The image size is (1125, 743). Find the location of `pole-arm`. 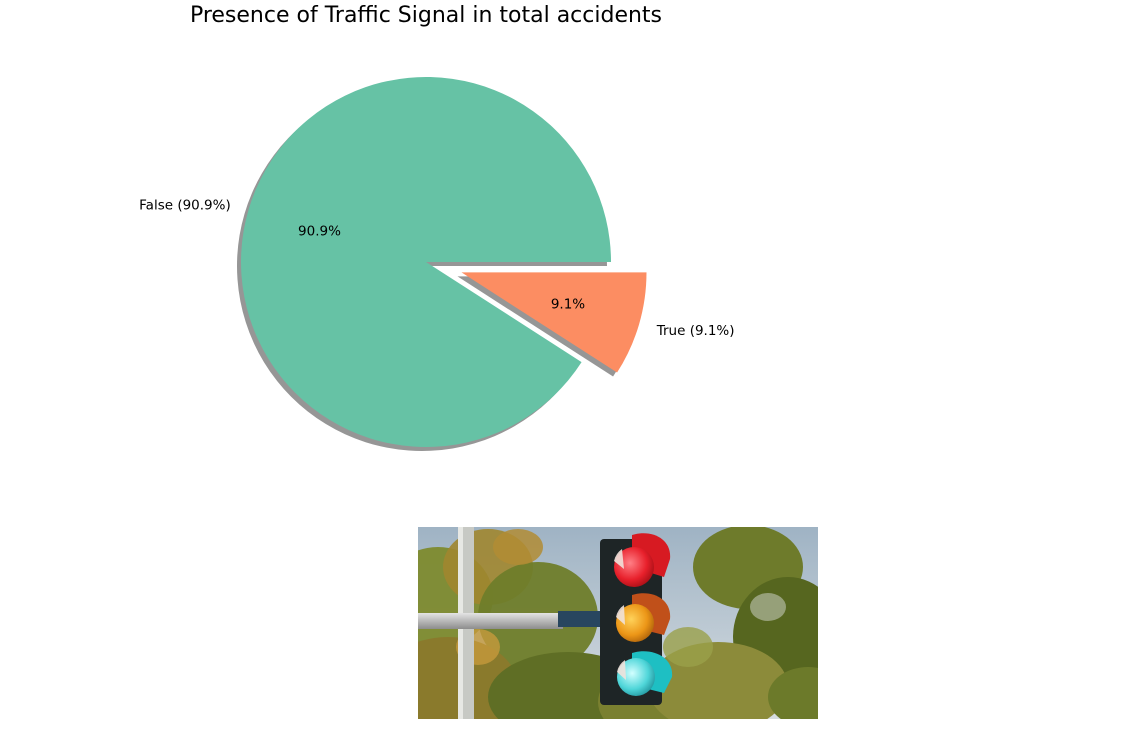

pole-arm is located at coordinates (490, 621).